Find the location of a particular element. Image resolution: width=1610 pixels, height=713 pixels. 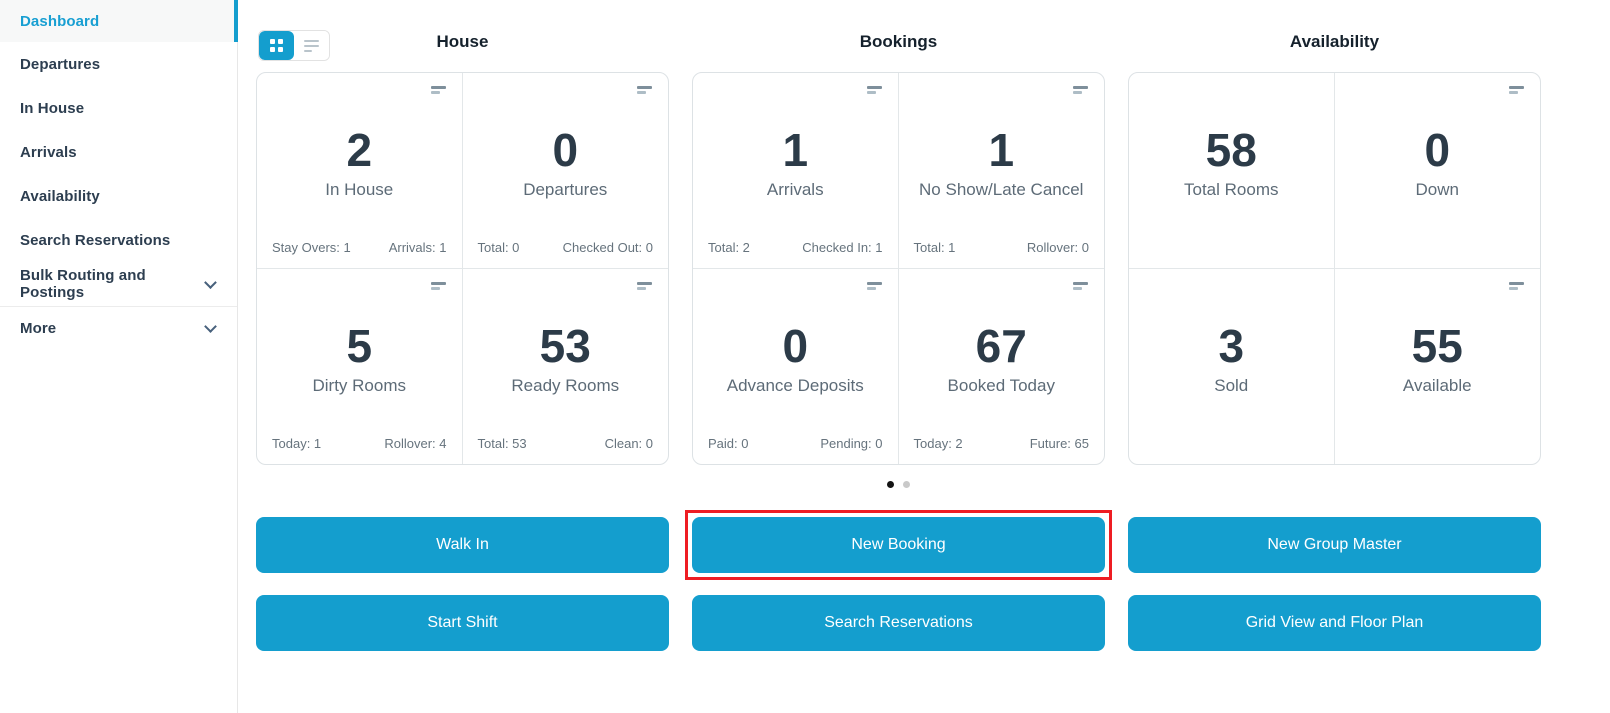

list-view-icon is located at coordinates (311, 46).